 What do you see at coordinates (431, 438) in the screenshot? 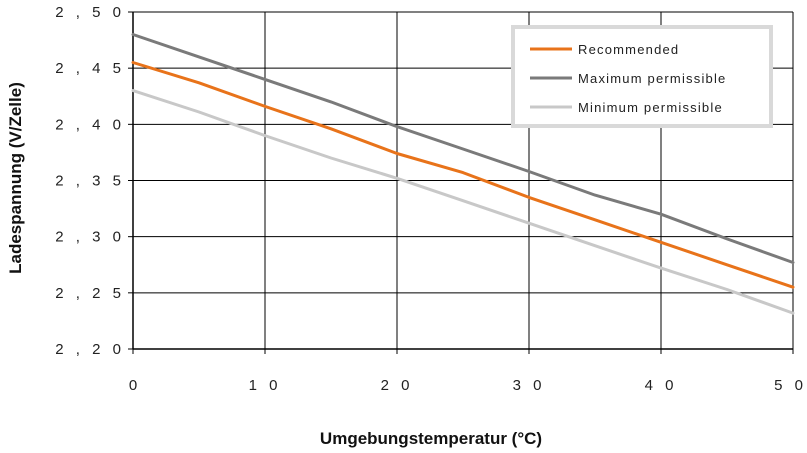
I see `x-axis-title: Umgebungstemperatur (°C)` at bounding box center [431, 438].